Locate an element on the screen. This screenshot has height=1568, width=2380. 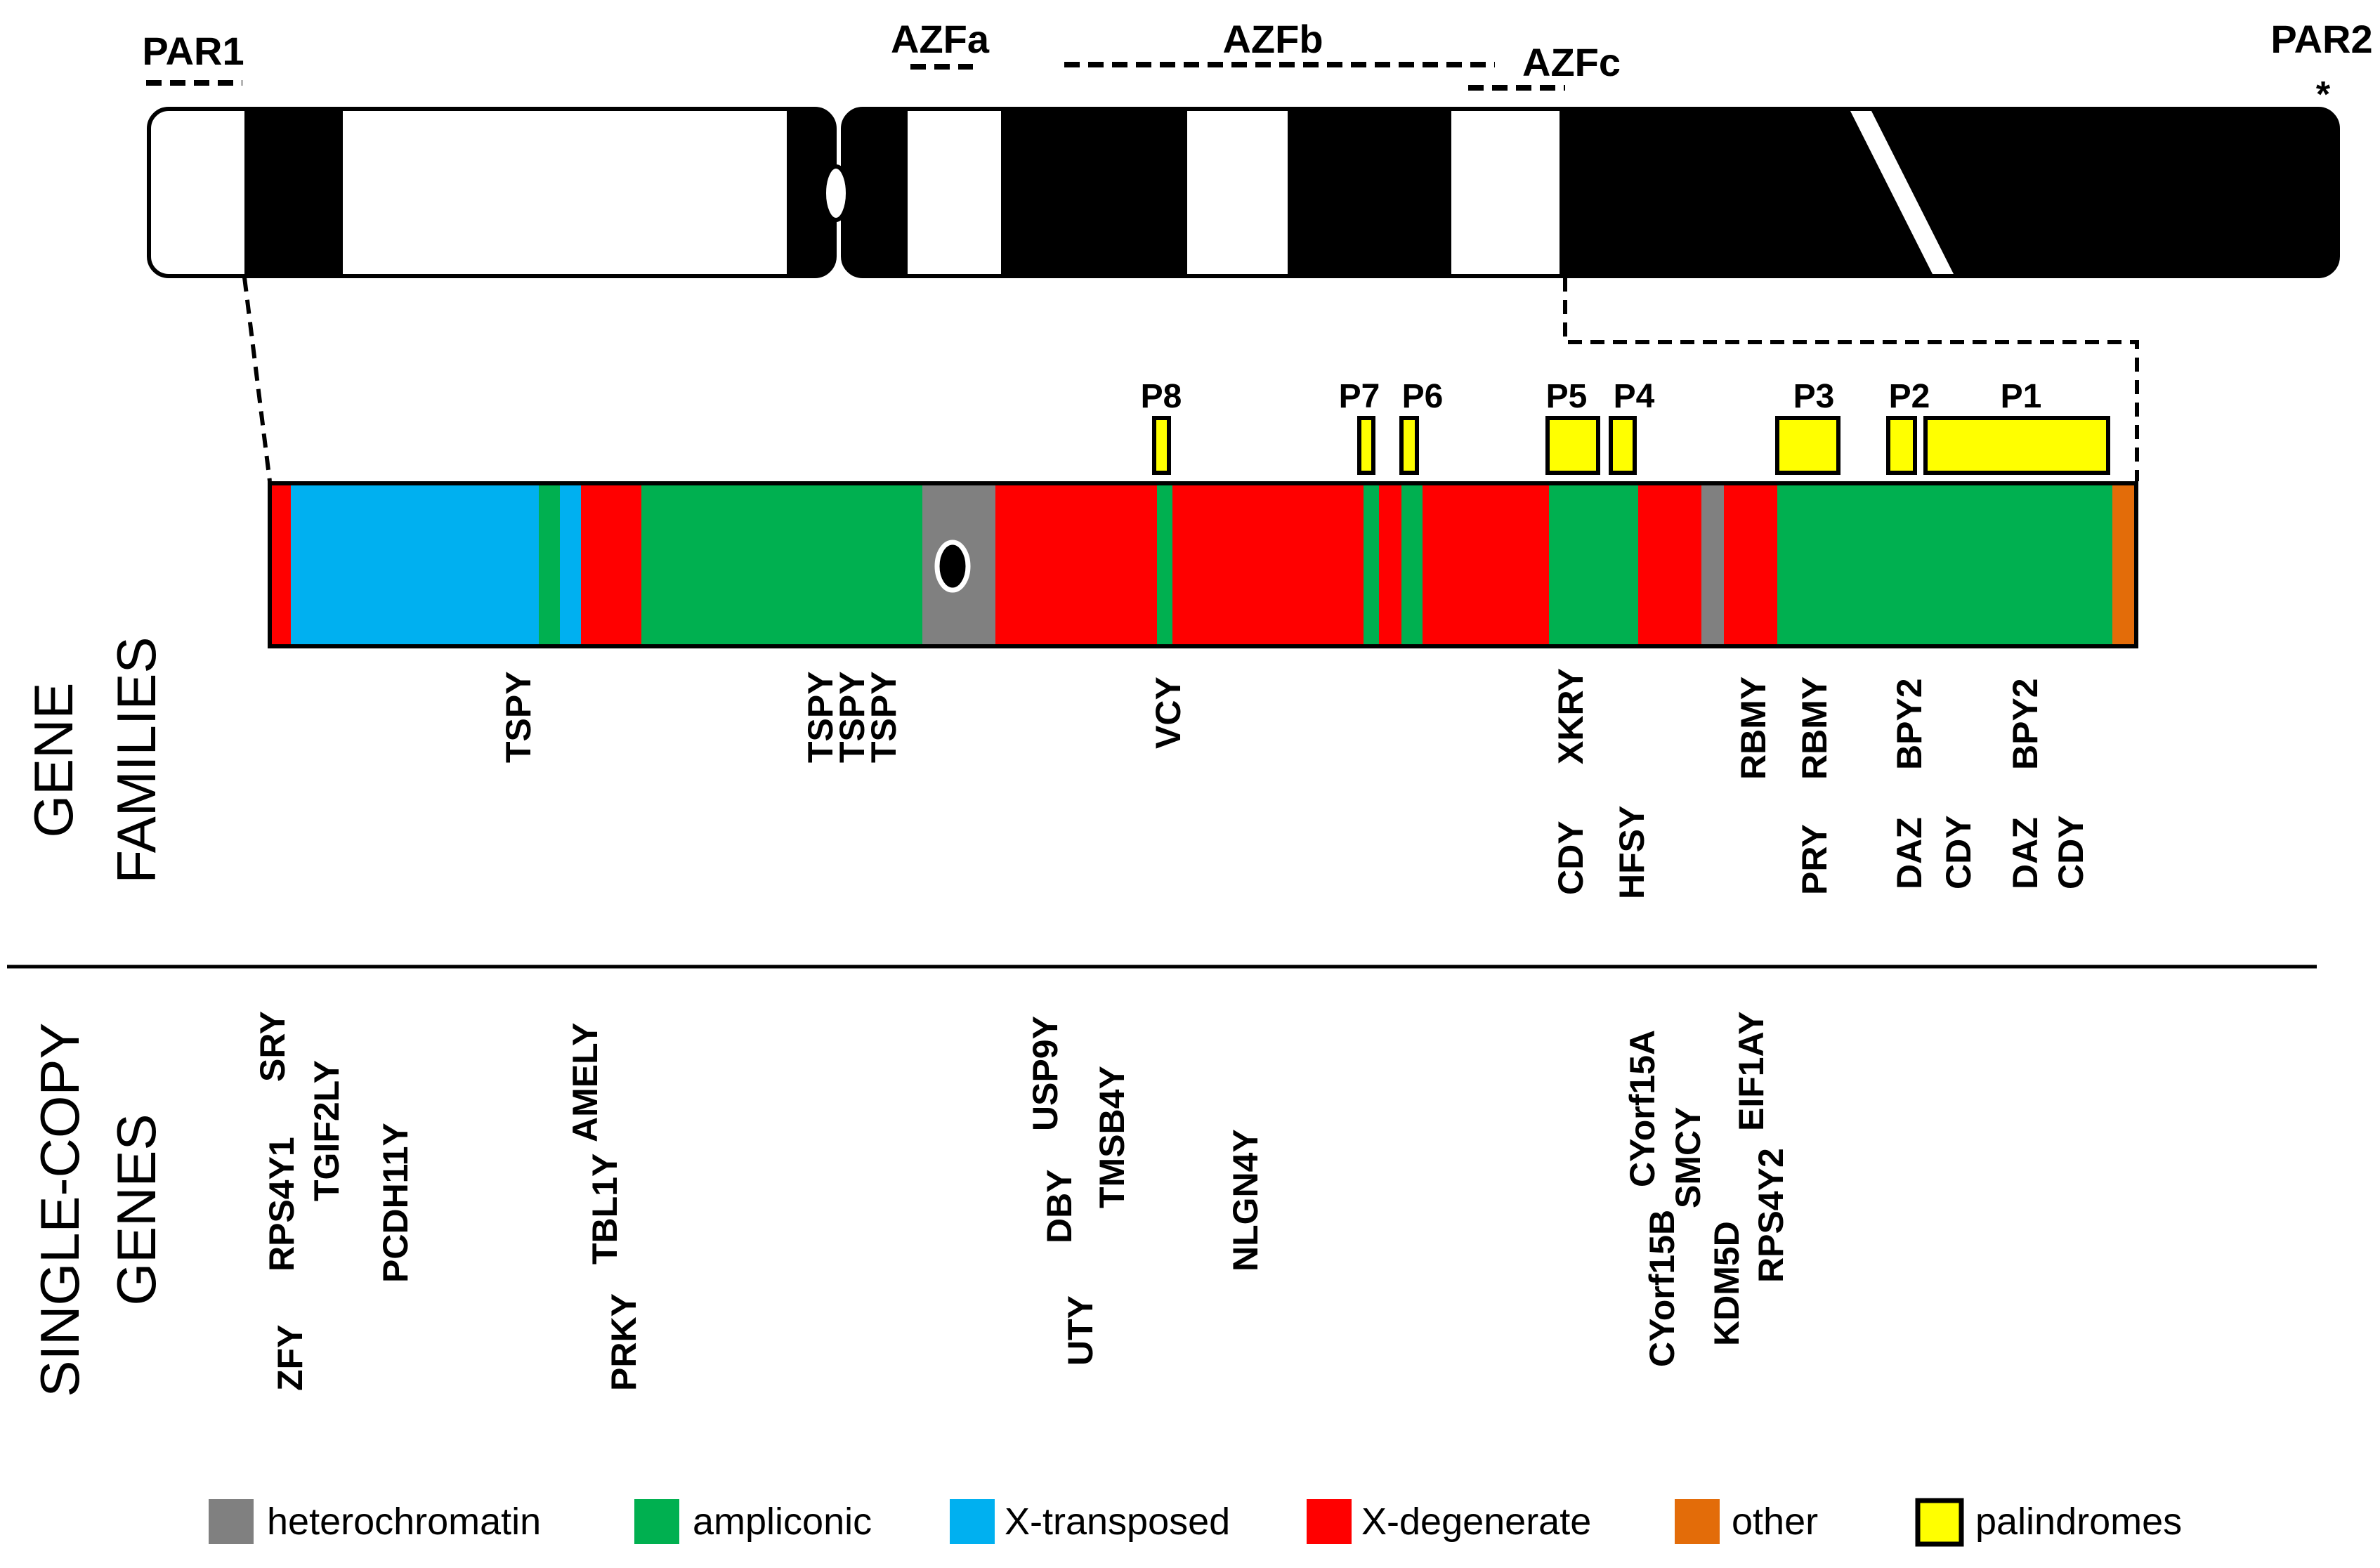
par2-asterisk: * is located at coordinates (2323, 94).